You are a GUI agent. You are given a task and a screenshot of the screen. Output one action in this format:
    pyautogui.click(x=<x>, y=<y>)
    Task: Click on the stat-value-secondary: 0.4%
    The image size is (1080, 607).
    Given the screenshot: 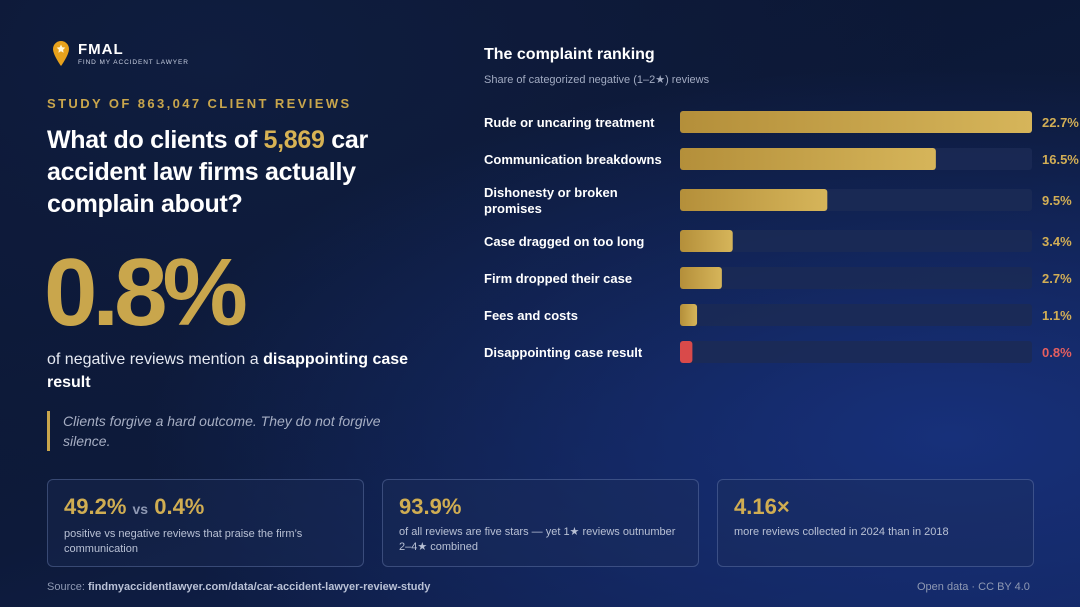 What is the action you would take?
    pyautogui.click(x=179, y=506)
    